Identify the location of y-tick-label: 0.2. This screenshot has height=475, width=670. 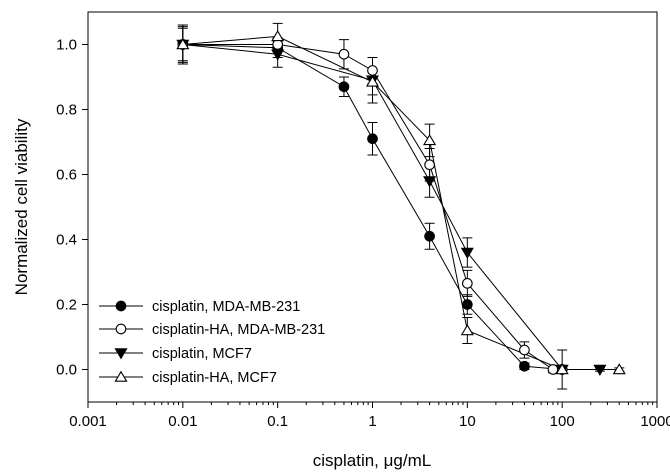
(66, 305).